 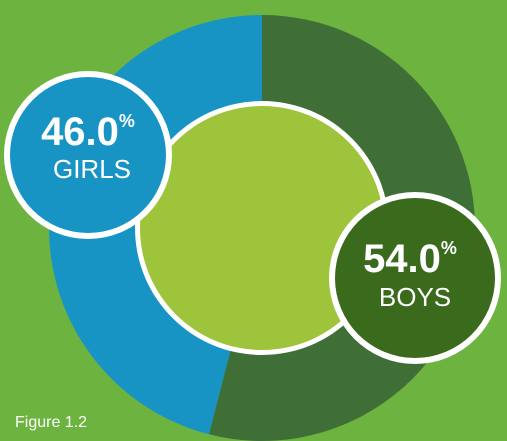 I want to click on figure-caption: Figure 1.2, so click(x=51, y=422).